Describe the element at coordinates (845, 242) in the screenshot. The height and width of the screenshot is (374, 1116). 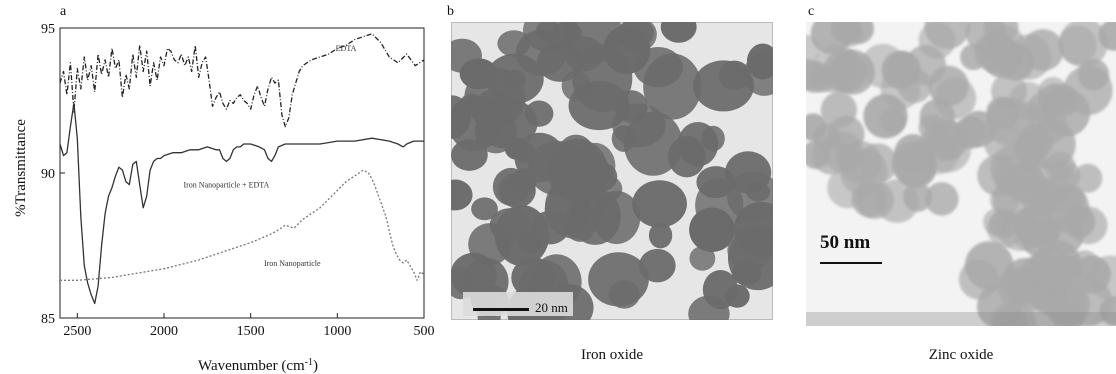
I see `zinc-scale-label: 50 nm` at that location.